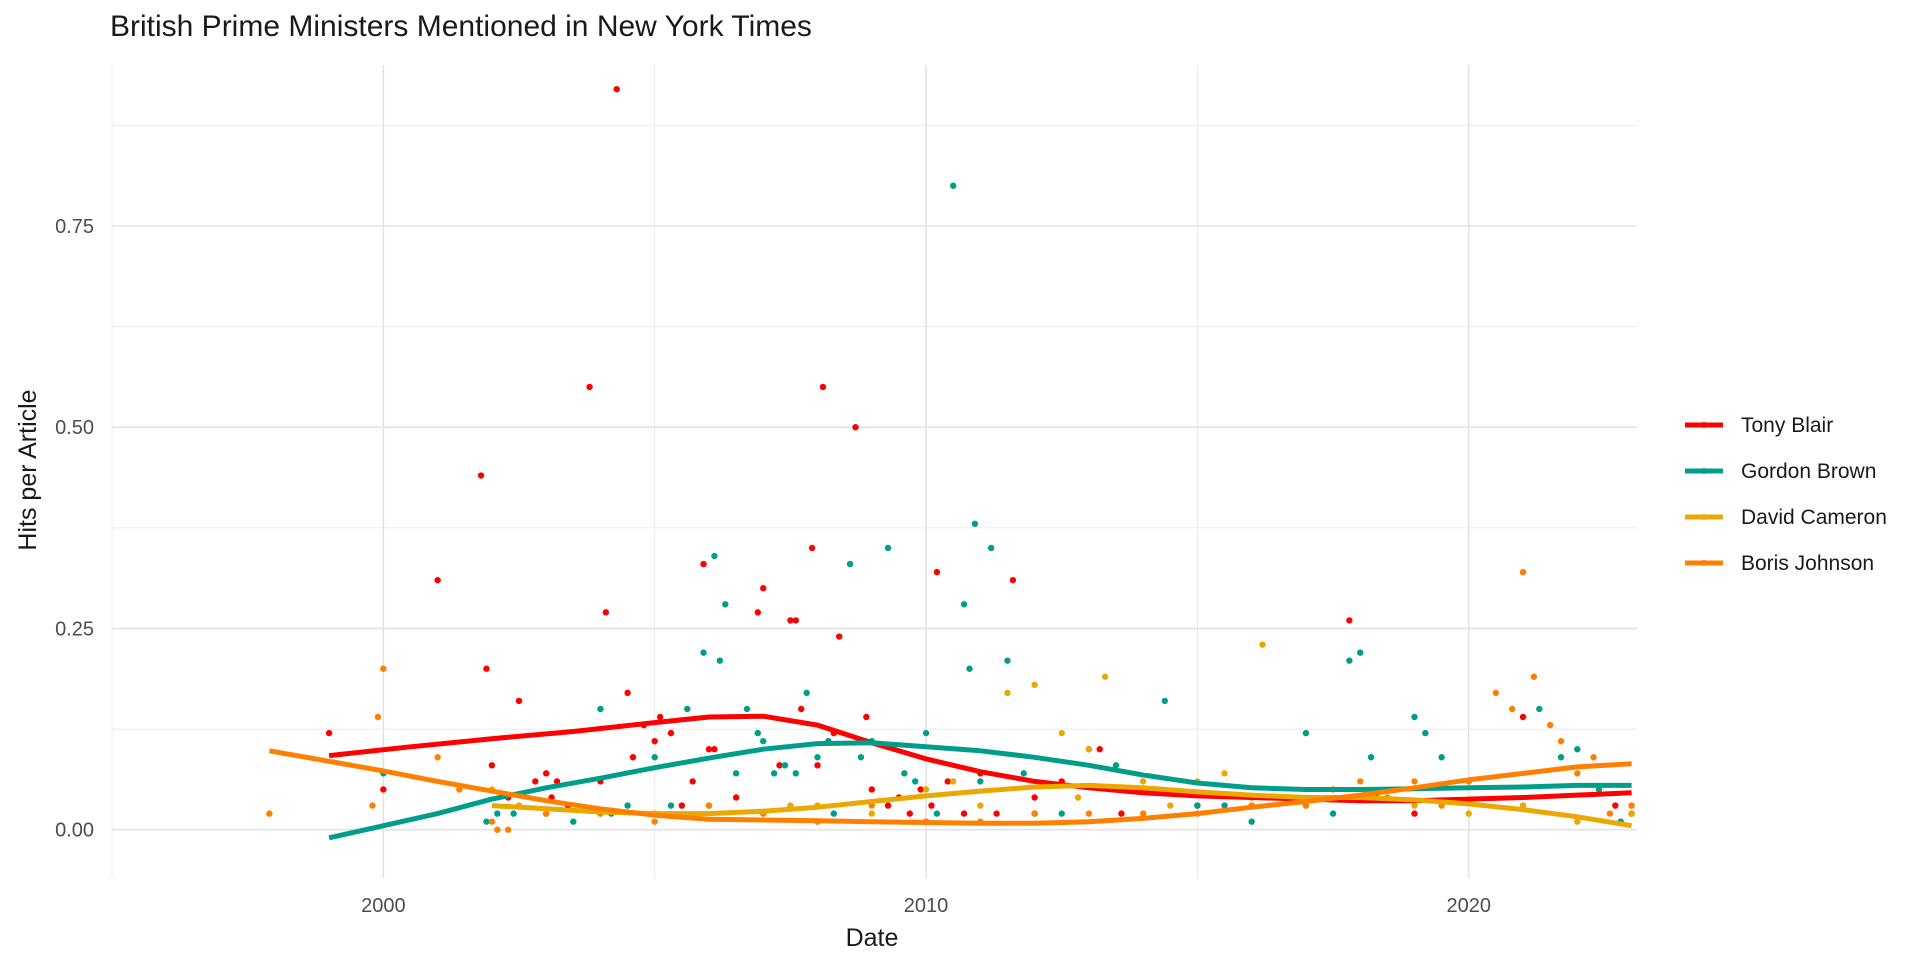 The image size is (1920, 960). Describe the element at coordinates (1807, 563) in the screenshot. I see `legend-label: Boris Johnson` at that location.